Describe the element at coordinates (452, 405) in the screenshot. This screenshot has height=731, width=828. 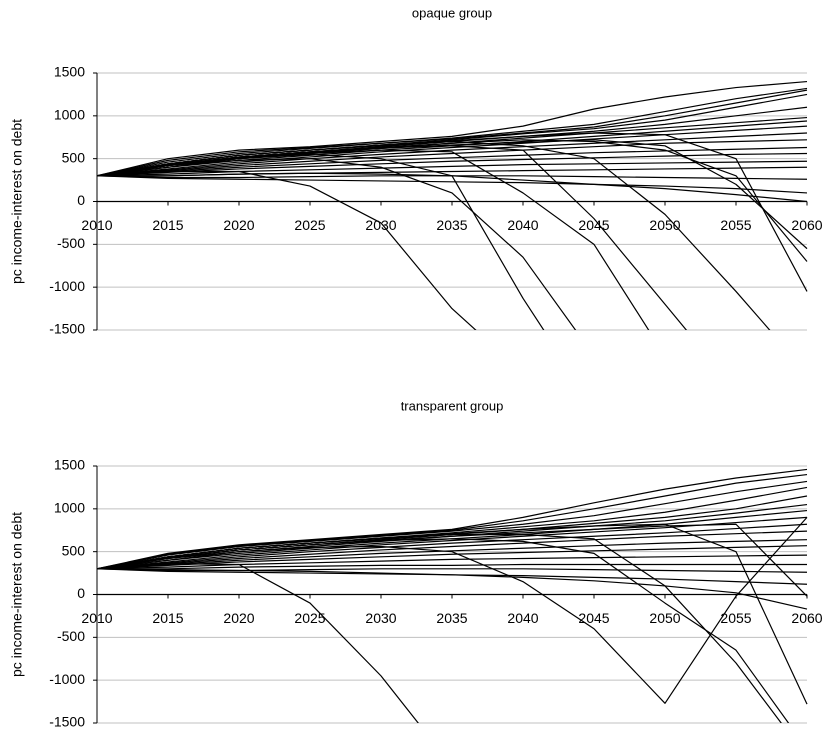
I see `chart-title: transparent group` at that location.